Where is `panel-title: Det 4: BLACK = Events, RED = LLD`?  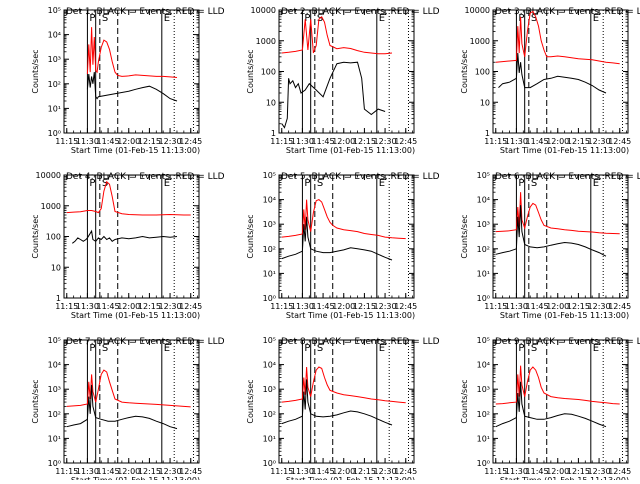
panel-title: Det 4: BLACK = Events, RED = LLD is located at coordinates (145, 177).